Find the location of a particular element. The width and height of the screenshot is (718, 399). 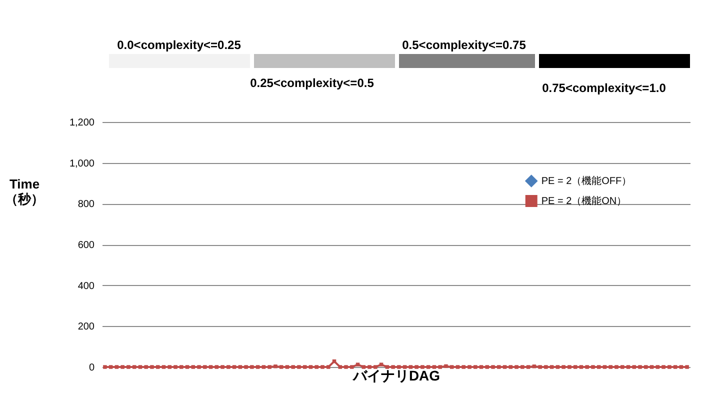

text: 0.75<complexity<=1.0 is located at coordinates (604, 88).